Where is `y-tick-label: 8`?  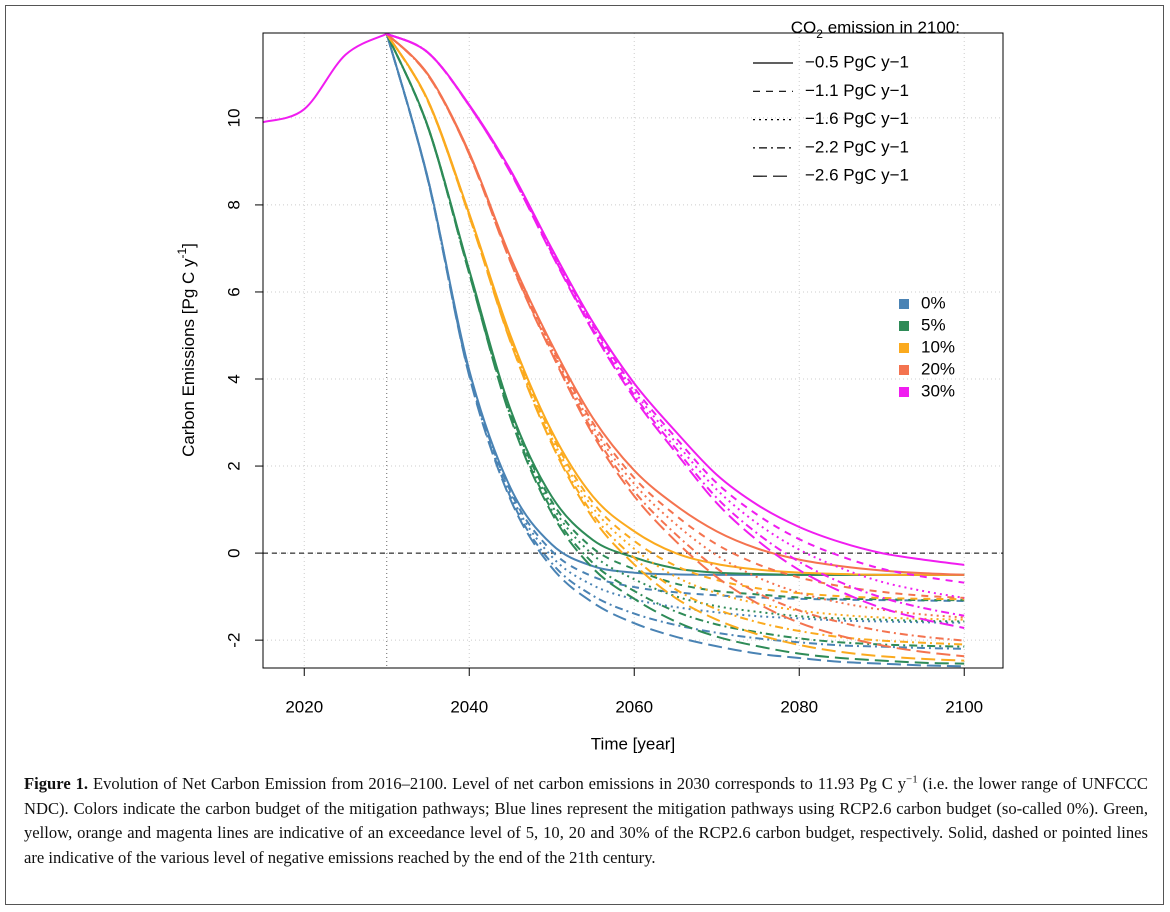
y-tick-label: 8 is located at coordinates (233, 204).